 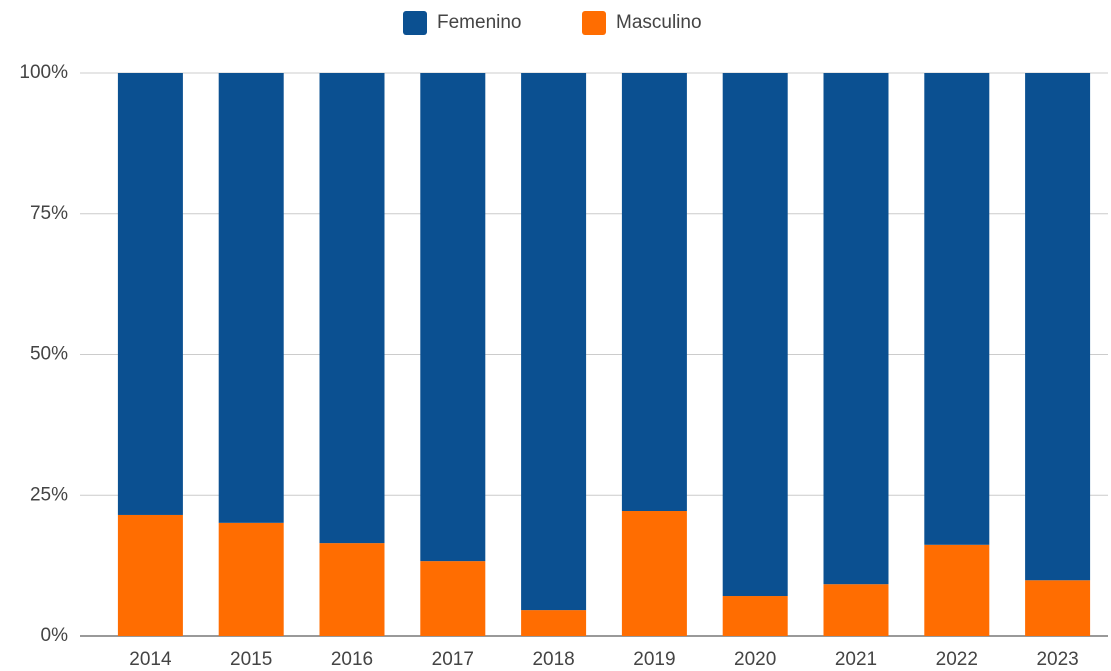 I want to click on y-tick-label: 0%, so click(x=55, y=635).